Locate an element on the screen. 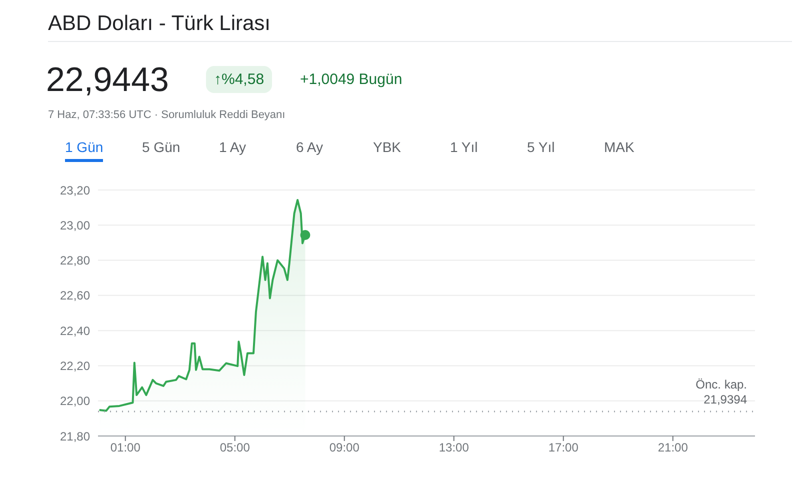  text: ↑%4,58 is located at coordinates (239, 79).